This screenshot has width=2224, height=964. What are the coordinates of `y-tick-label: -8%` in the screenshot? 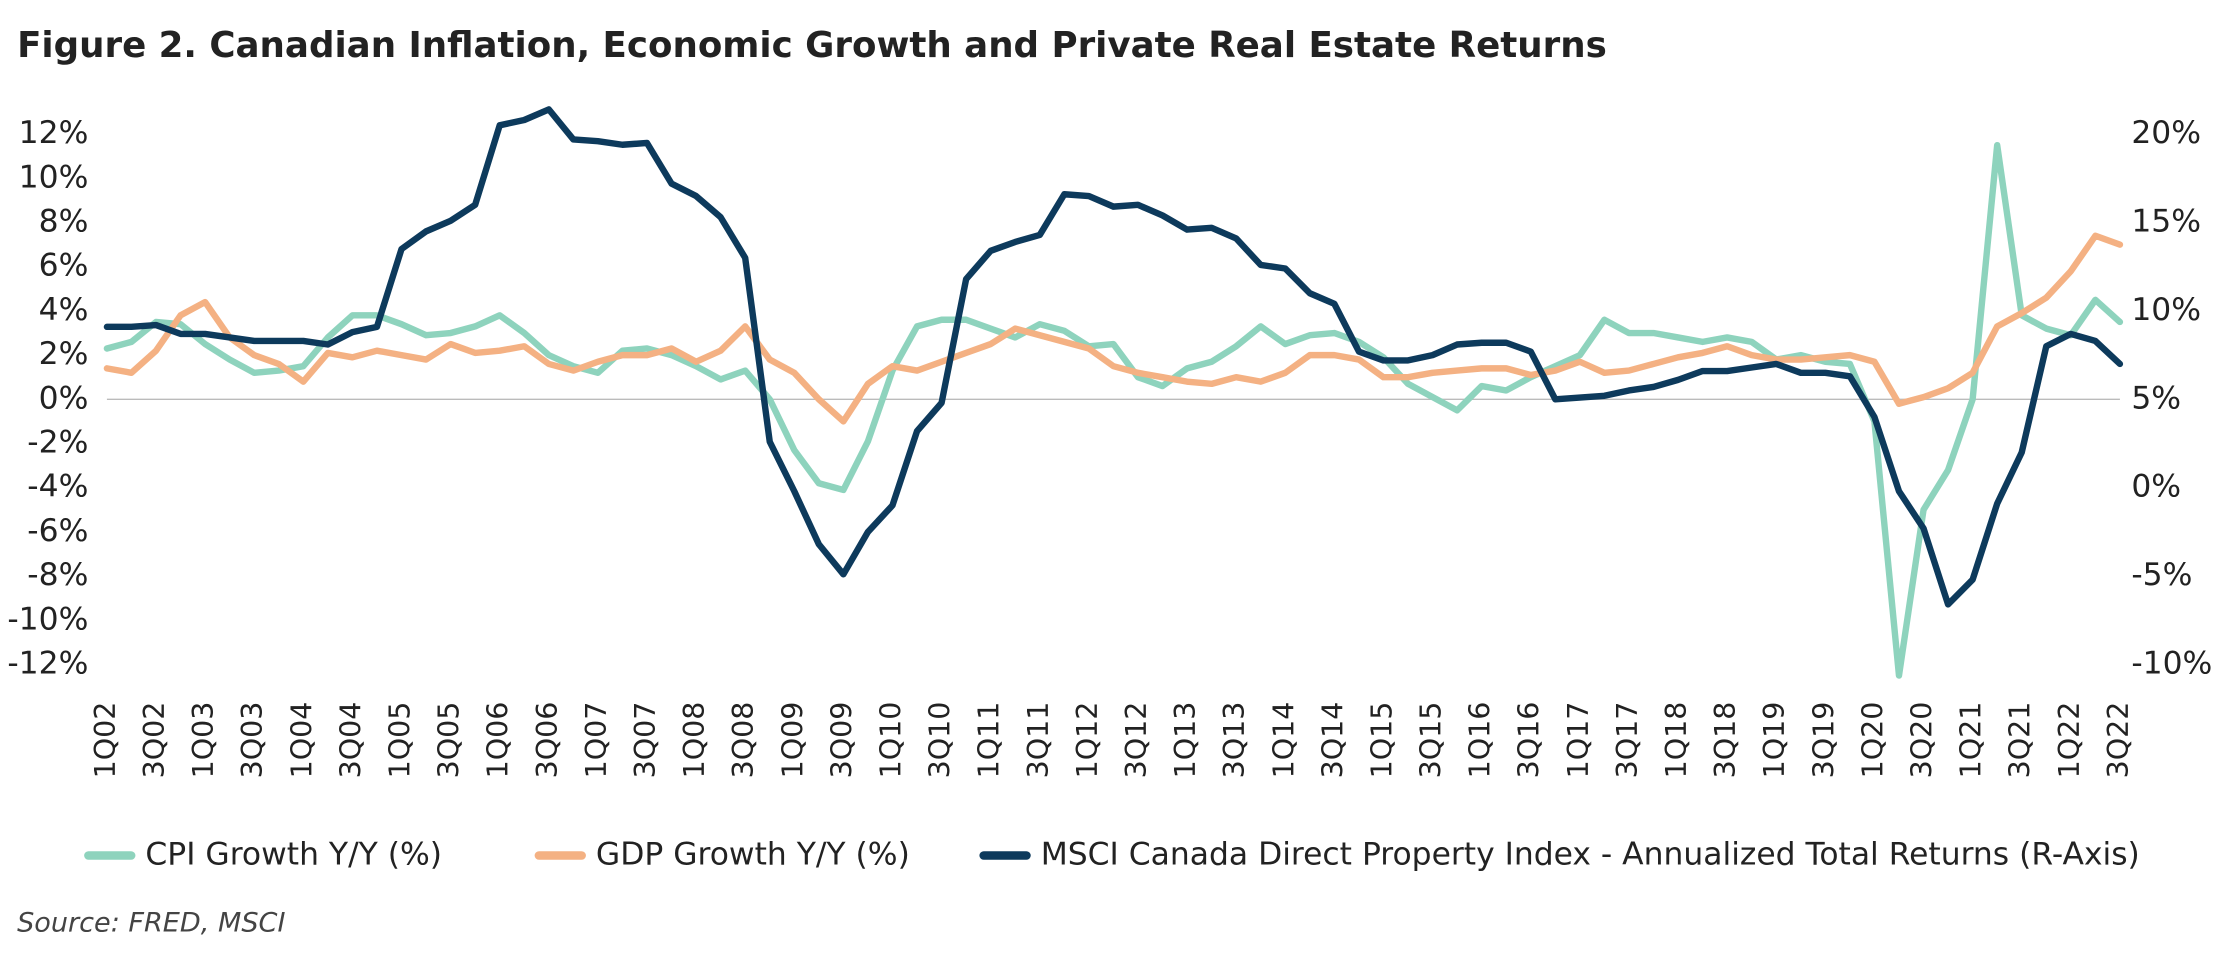 It's located at (57, 575).